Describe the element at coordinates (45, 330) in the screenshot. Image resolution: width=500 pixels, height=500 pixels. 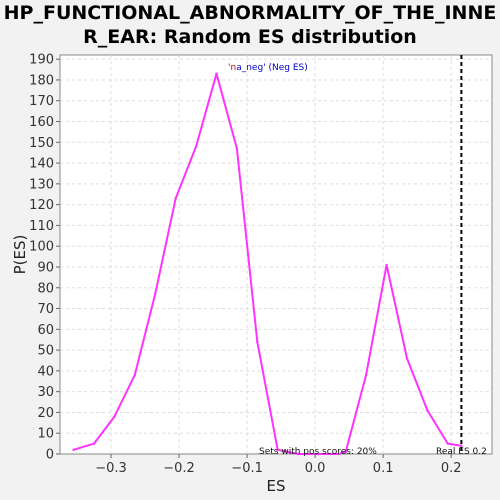
I see `y-tick-label: 60` at that location.